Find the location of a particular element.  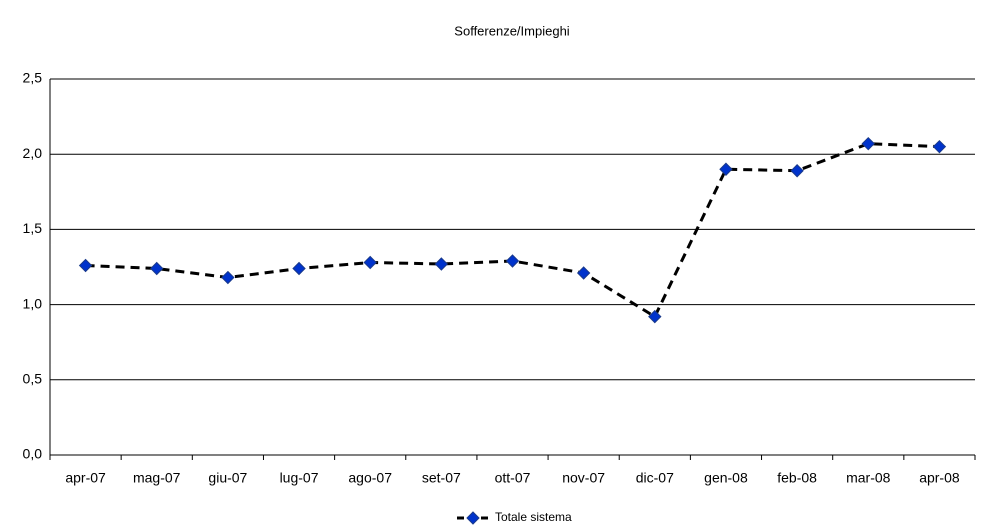

x-tick-label: giu-07 is located at coordinates (227, 478).